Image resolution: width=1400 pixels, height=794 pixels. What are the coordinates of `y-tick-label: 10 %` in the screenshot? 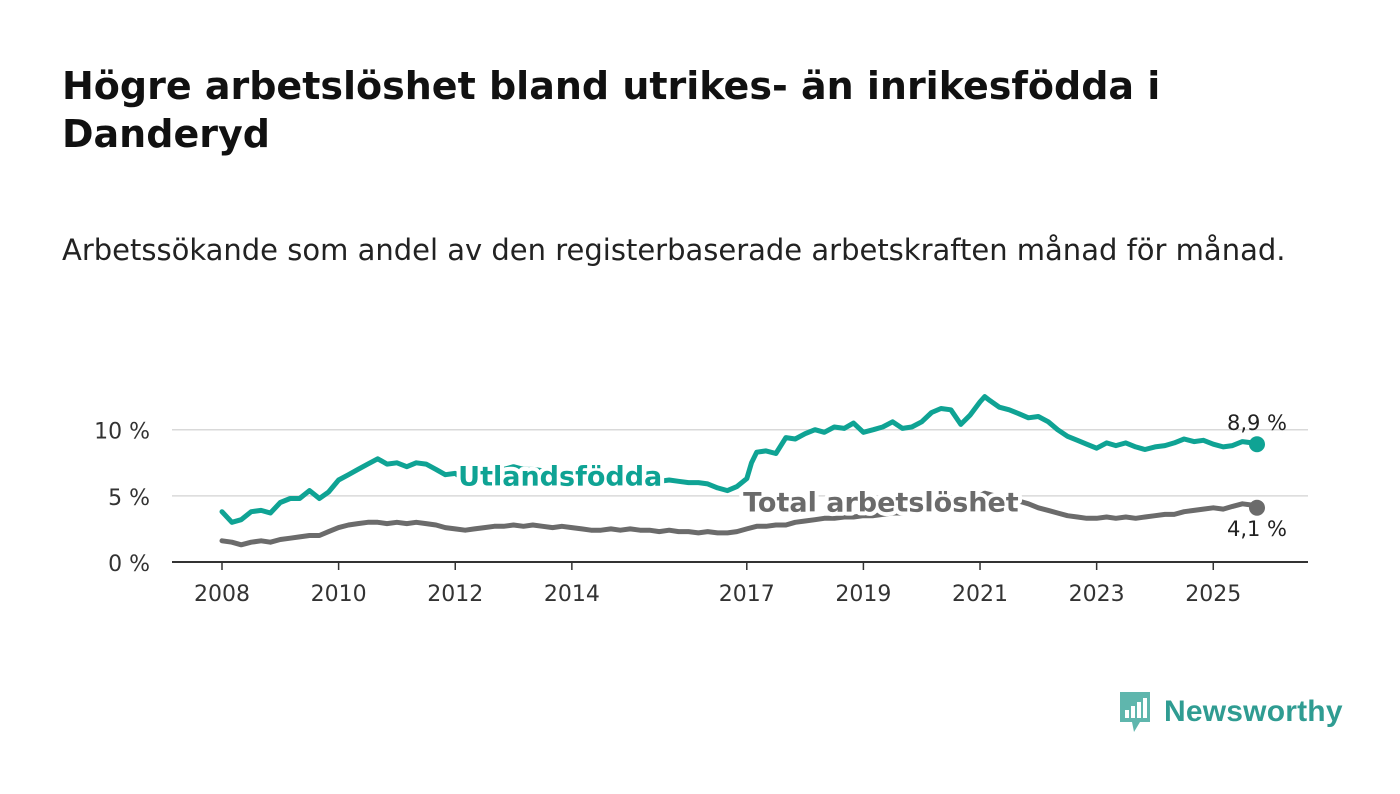 It's located at (122, 432).